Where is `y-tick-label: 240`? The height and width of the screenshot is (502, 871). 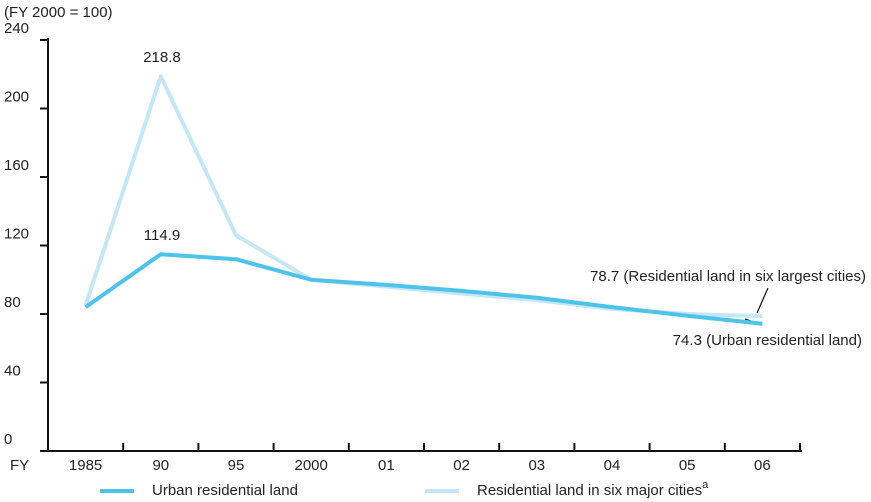
y-tick-label: 240 is located at coordinates (16, 28).